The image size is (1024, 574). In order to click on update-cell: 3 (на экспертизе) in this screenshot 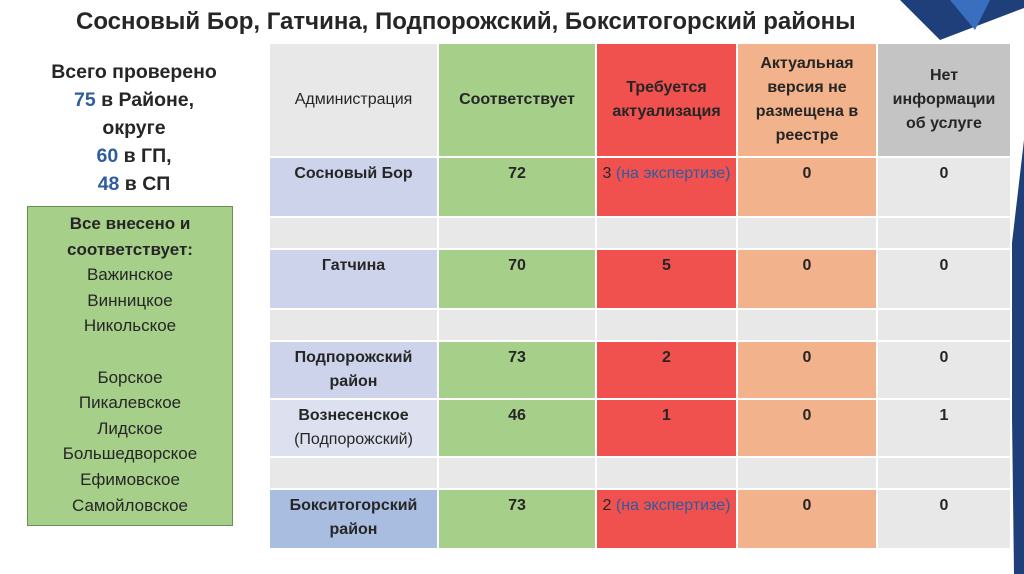, I will do `click(666, 187)`.